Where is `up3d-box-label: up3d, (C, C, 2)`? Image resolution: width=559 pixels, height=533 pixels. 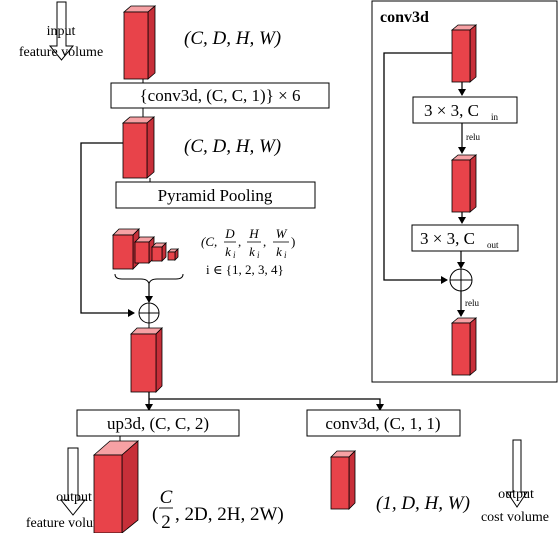
up3d-box-label: up3d, (C, C, 2) is located at coordinates (158, 423).